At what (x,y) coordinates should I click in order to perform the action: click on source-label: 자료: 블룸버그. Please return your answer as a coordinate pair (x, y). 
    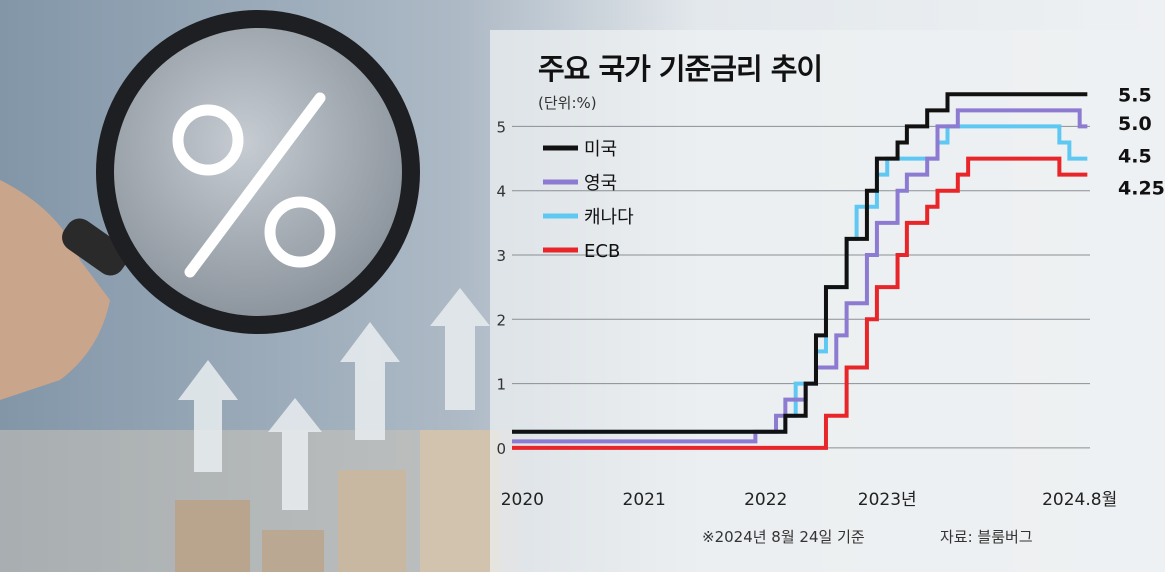
    Looking at the image, I should click on (986, 537).